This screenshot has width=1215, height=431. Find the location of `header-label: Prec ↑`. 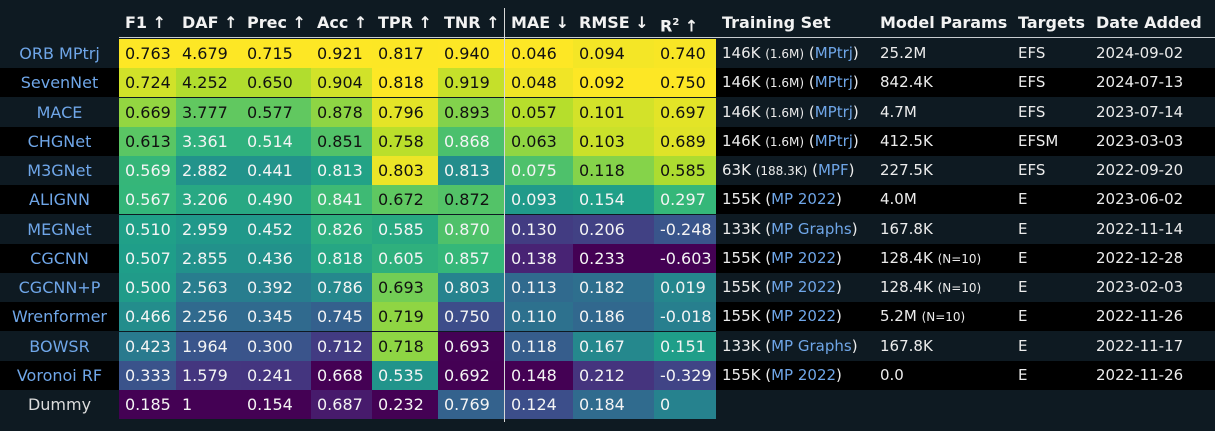

header-label: Prec ↑ is located at coordinates (276, 22).